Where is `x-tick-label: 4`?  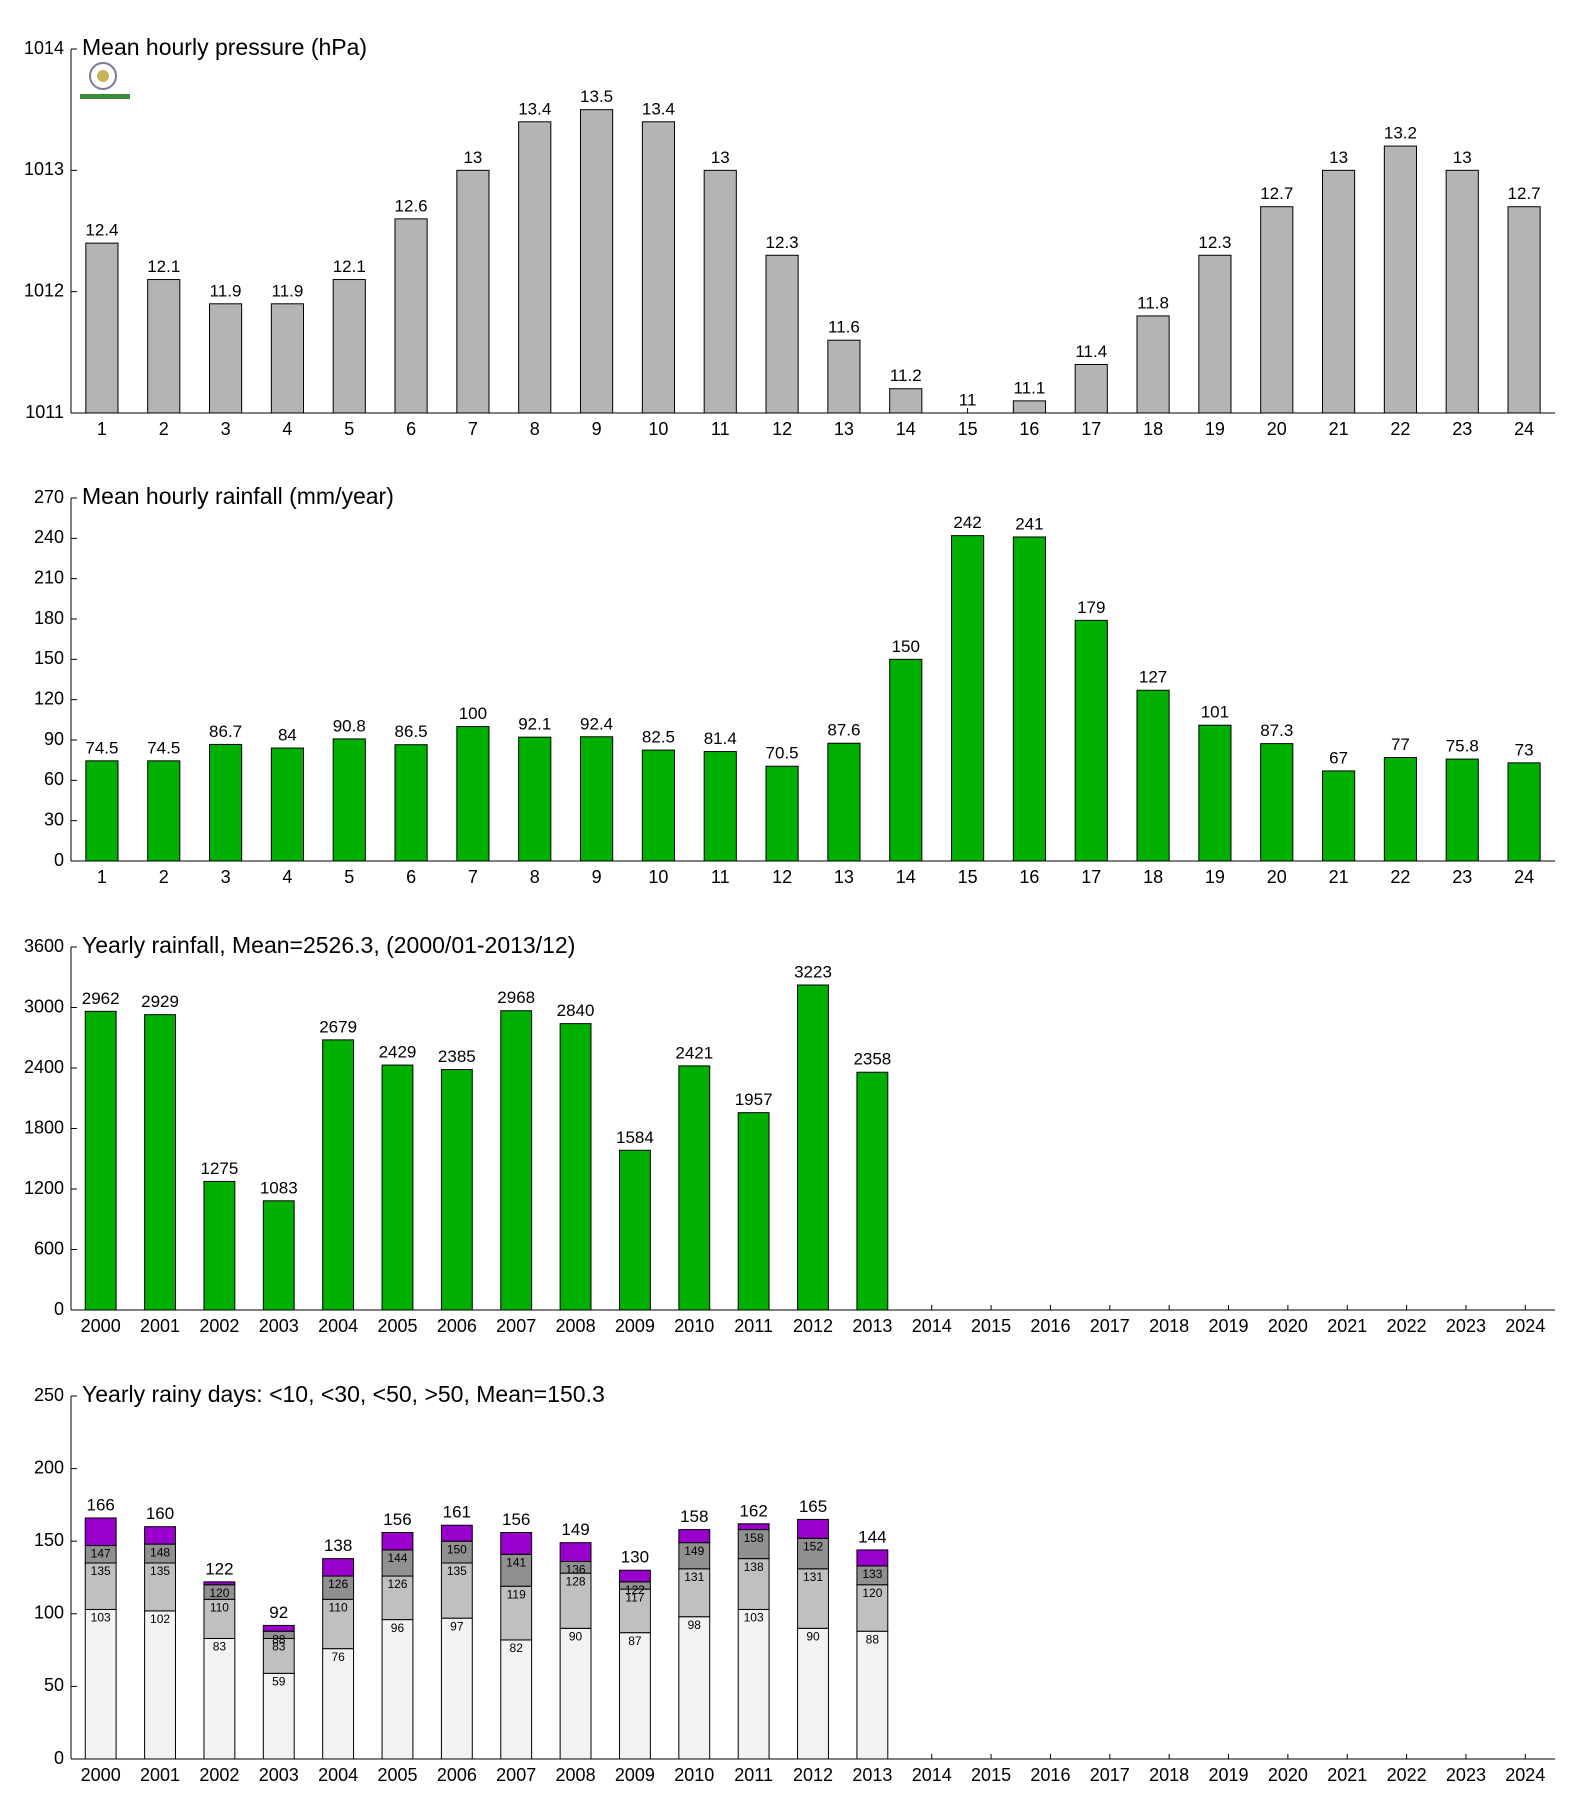 x-tick-label: 4 is located at coordinates (287, 429).